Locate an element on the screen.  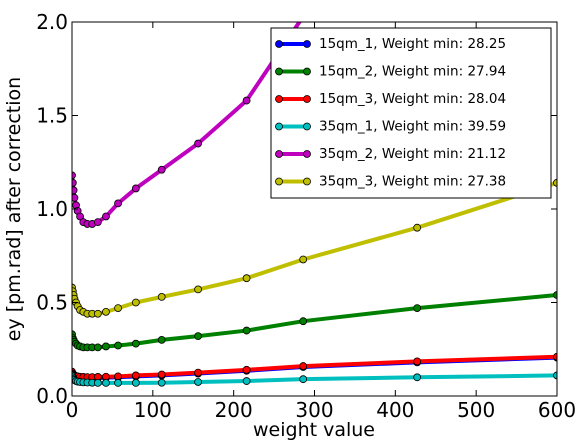
legend-label: 15qm_1, Weight min: 28.25 is located at coordinates (412, 44).